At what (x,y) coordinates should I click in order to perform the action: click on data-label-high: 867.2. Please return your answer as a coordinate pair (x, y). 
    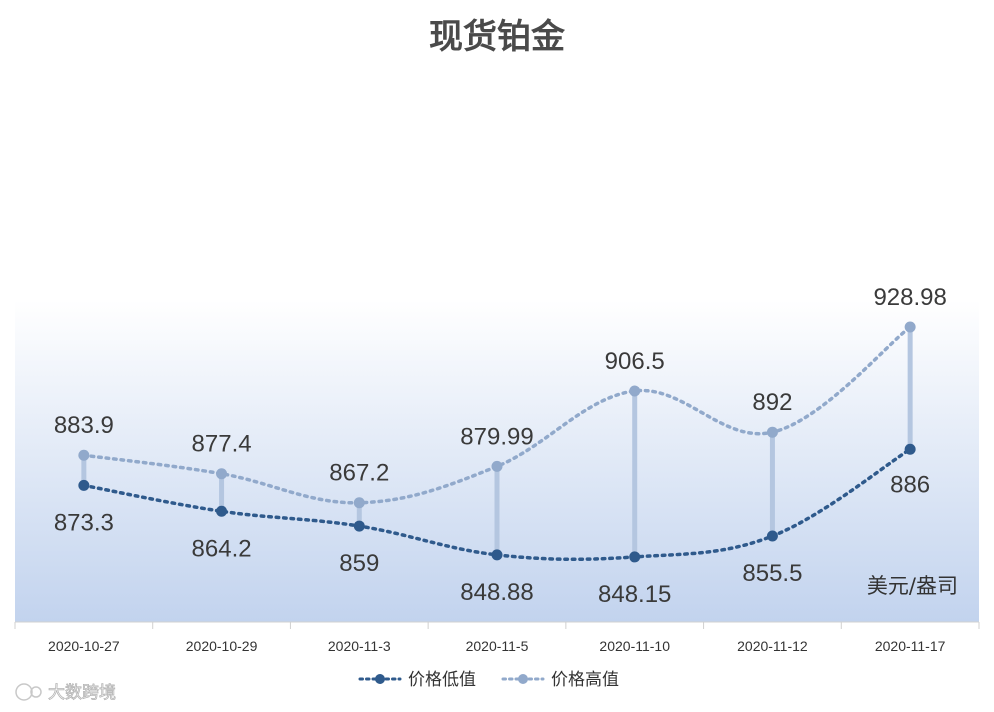
    Looking at the image, I should click on (359, 473).